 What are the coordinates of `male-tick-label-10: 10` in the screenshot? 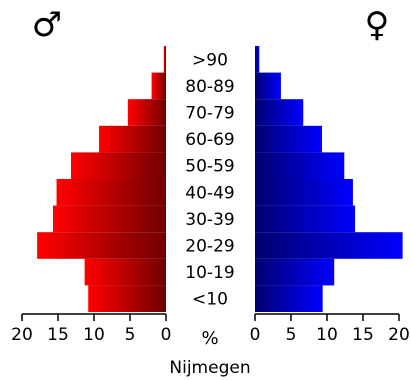 It's located at (94, 335).